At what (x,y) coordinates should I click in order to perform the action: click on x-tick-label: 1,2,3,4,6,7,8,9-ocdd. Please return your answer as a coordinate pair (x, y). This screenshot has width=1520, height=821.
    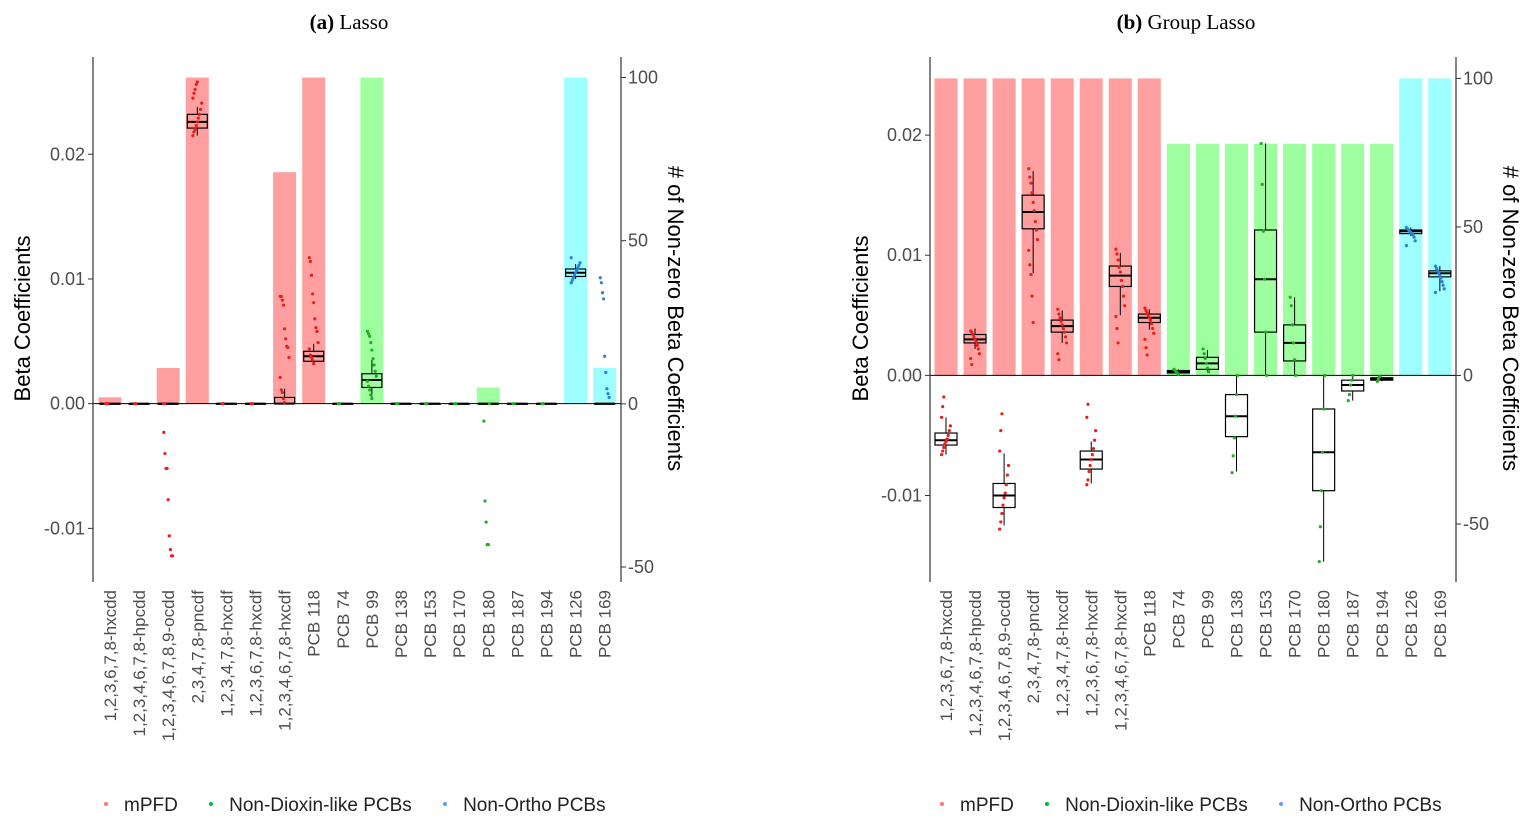
    Looking at the image, I should click on (1004, 665).